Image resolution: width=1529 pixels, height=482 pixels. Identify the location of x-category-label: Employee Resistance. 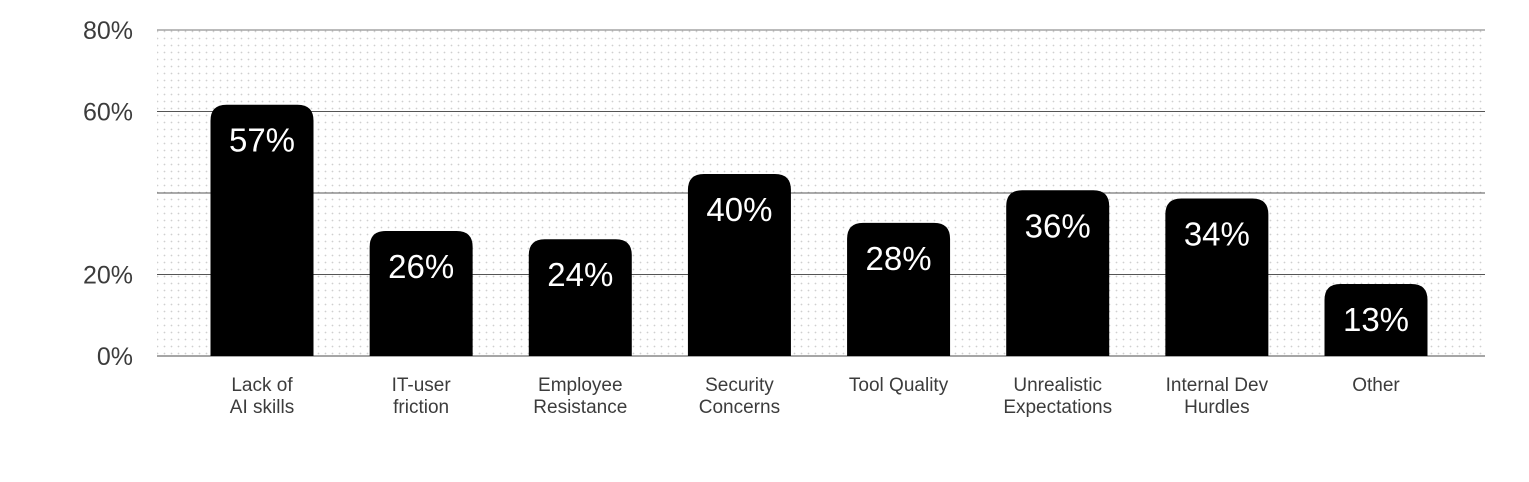
(580, 396).